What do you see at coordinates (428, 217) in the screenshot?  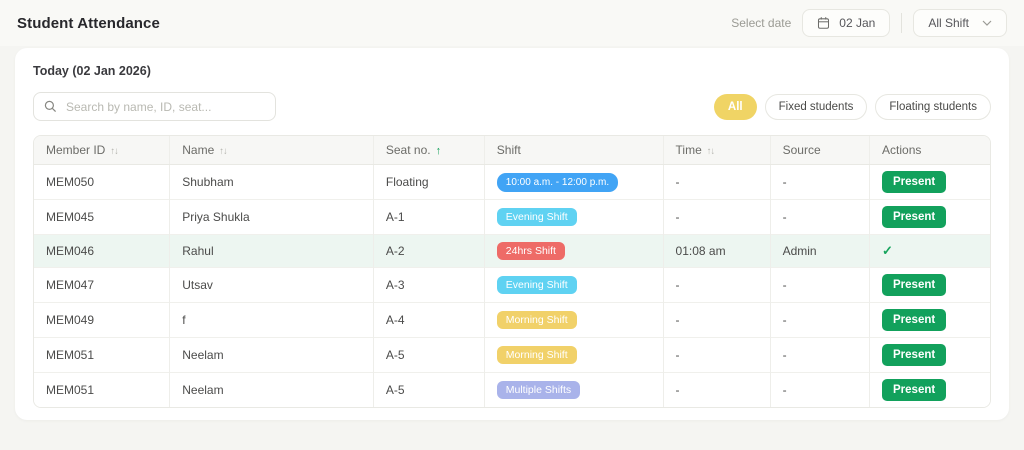 I see `cell-seat: A-1` at bounding box center [428, 217].